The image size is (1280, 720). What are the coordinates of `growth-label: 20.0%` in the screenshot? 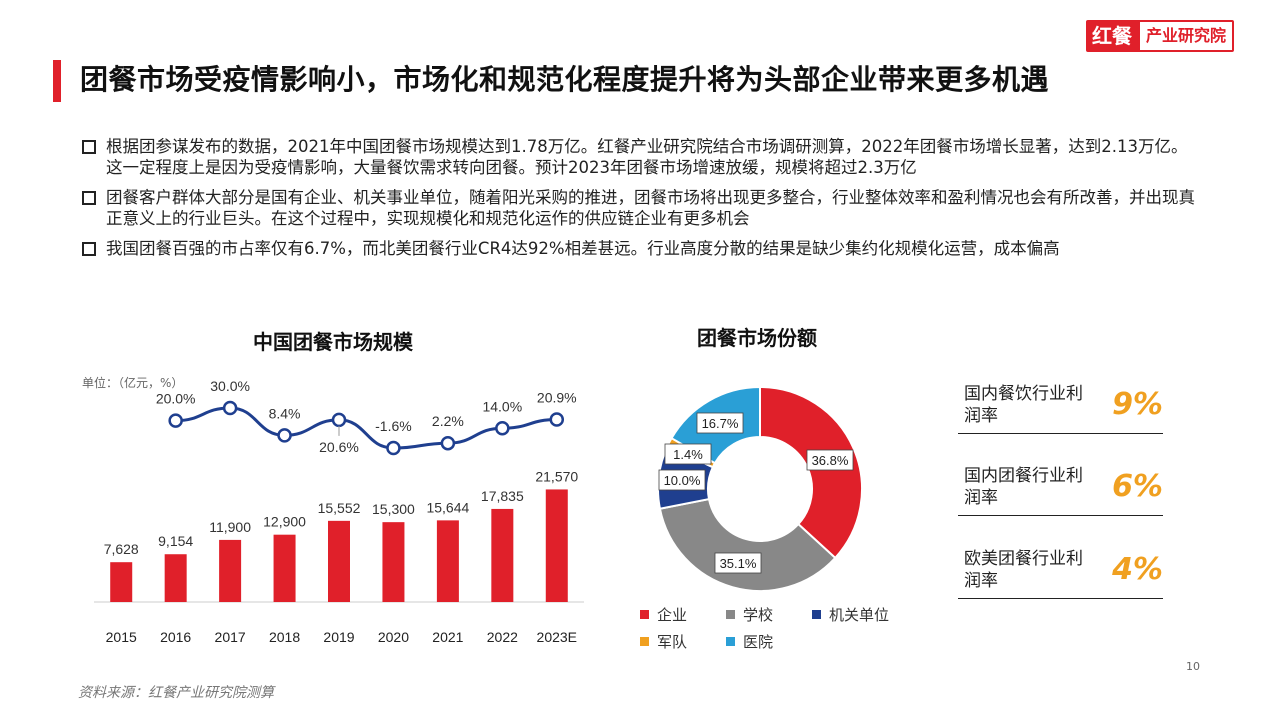 It's located at (176, 399).